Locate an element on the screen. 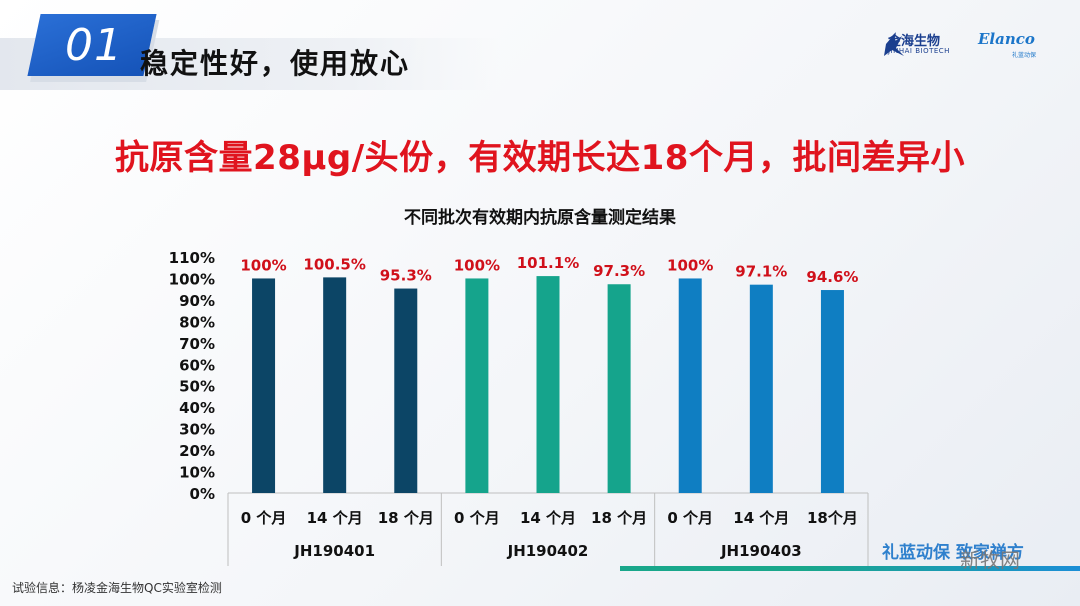 The image size is (1080, 606). data-label: 97.1% is located at coordinates (761, 272).